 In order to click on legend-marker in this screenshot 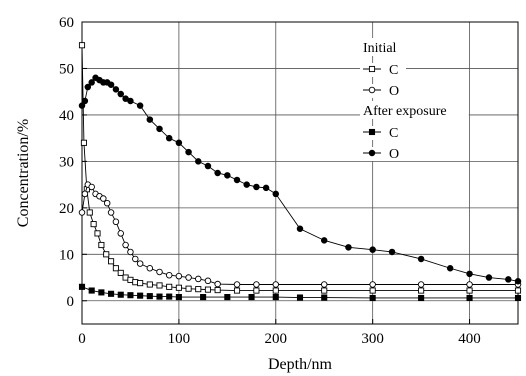, I will do `click(372, 132)`.